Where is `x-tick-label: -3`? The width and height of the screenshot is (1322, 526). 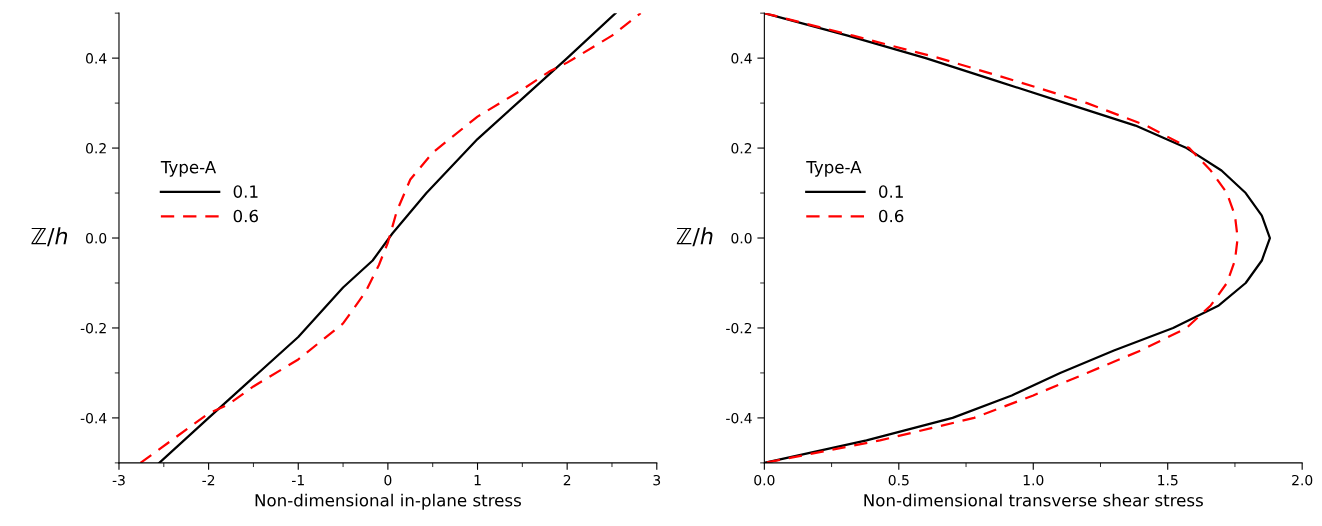 x-tick-label: -3 is located at coordinates (118, 480).